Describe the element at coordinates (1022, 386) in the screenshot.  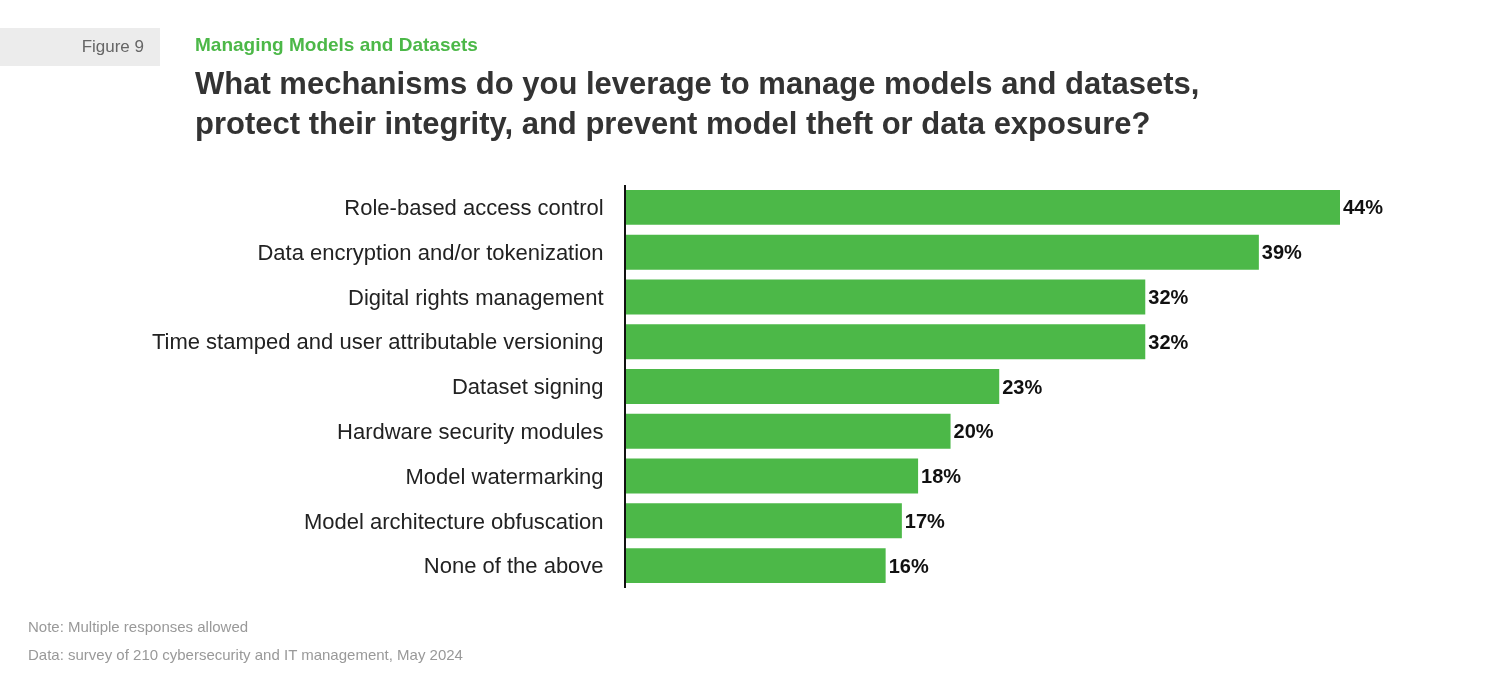
I see `data-label: 23%` at that location.